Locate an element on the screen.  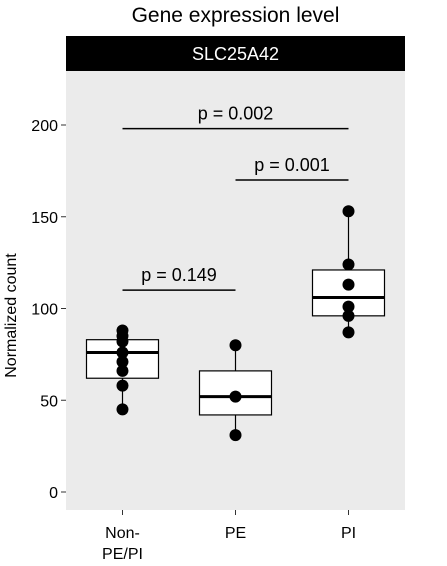
p-value-label: p = 0.001 is located at coordinates (292, 165).